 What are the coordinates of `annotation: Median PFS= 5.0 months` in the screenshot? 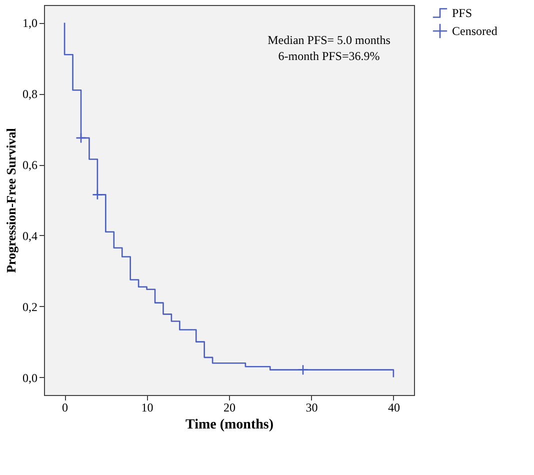 It's located at (329, 40).